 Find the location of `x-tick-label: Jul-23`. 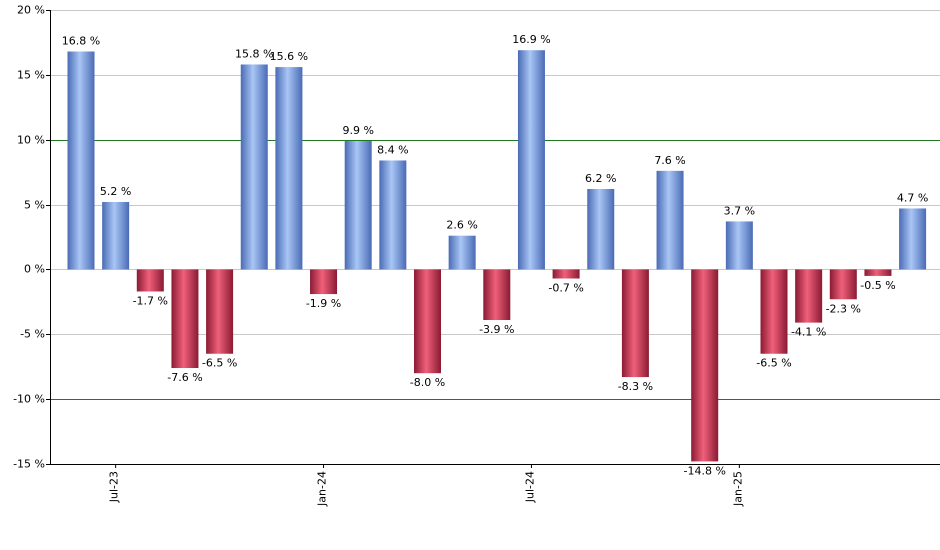

x-tick-label: Jul-23 is located at coordinates (114, 487).